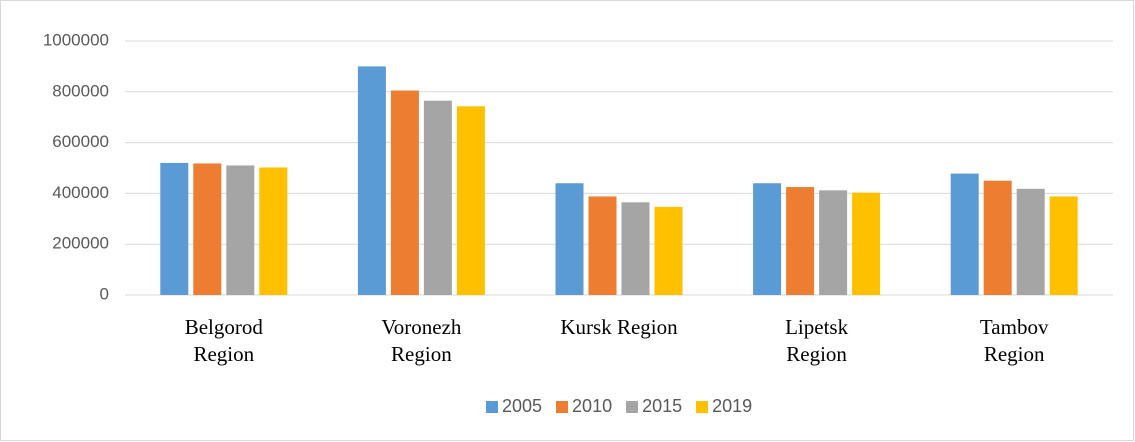  I want to click on x-tick-label: Tambov Region, so click(1014, 340).